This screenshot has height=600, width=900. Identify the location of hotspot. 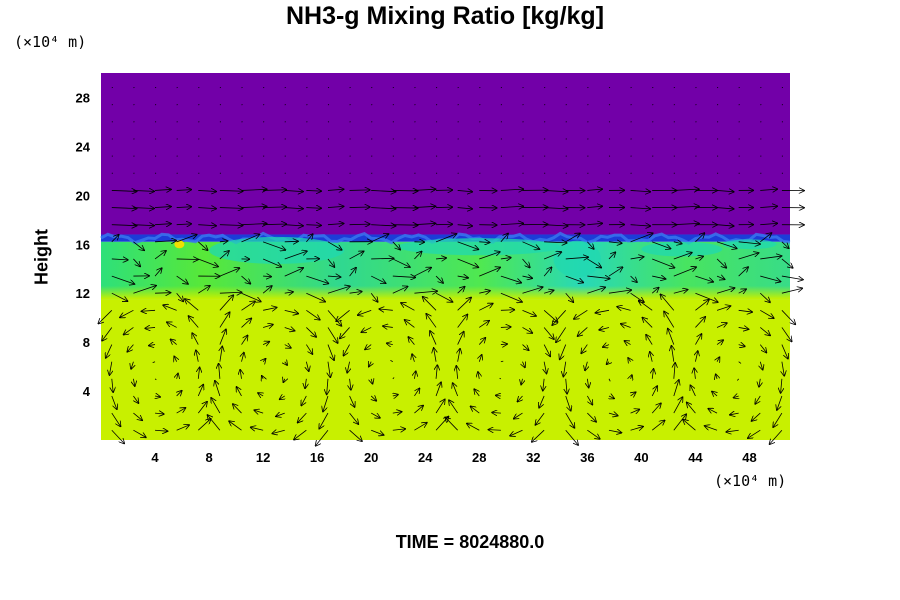
(179, 244).